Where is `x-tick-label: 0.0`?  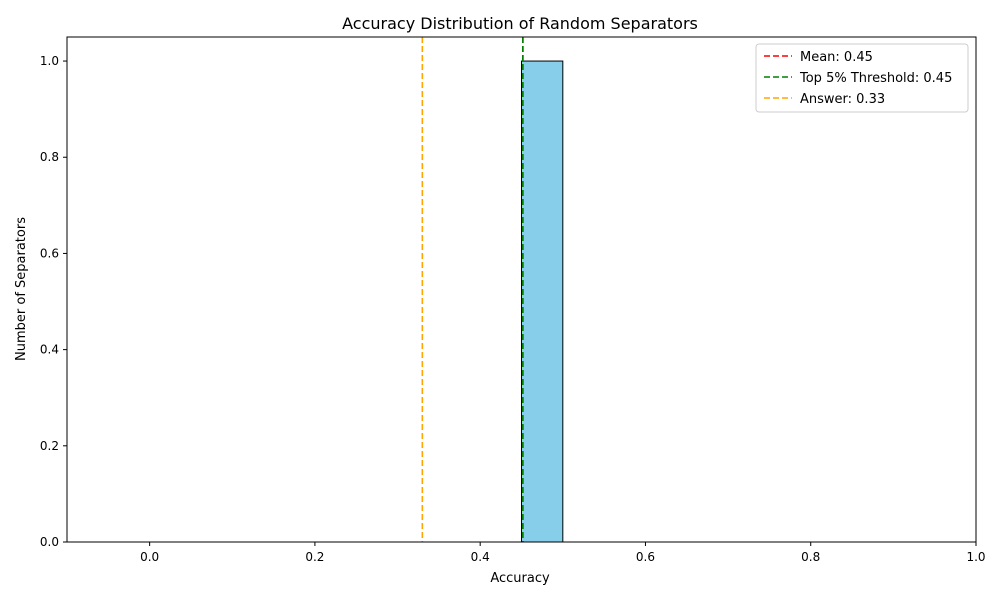 x-tick-label: 0.0 is located at coordinates (149, 557).